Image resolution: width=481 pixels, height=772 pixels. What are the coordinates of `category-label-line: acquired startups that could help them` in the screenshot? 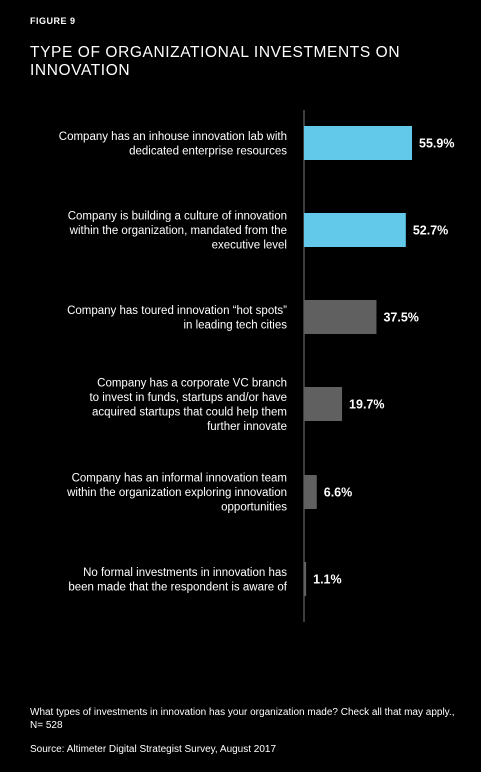 It's located at (189, 412).